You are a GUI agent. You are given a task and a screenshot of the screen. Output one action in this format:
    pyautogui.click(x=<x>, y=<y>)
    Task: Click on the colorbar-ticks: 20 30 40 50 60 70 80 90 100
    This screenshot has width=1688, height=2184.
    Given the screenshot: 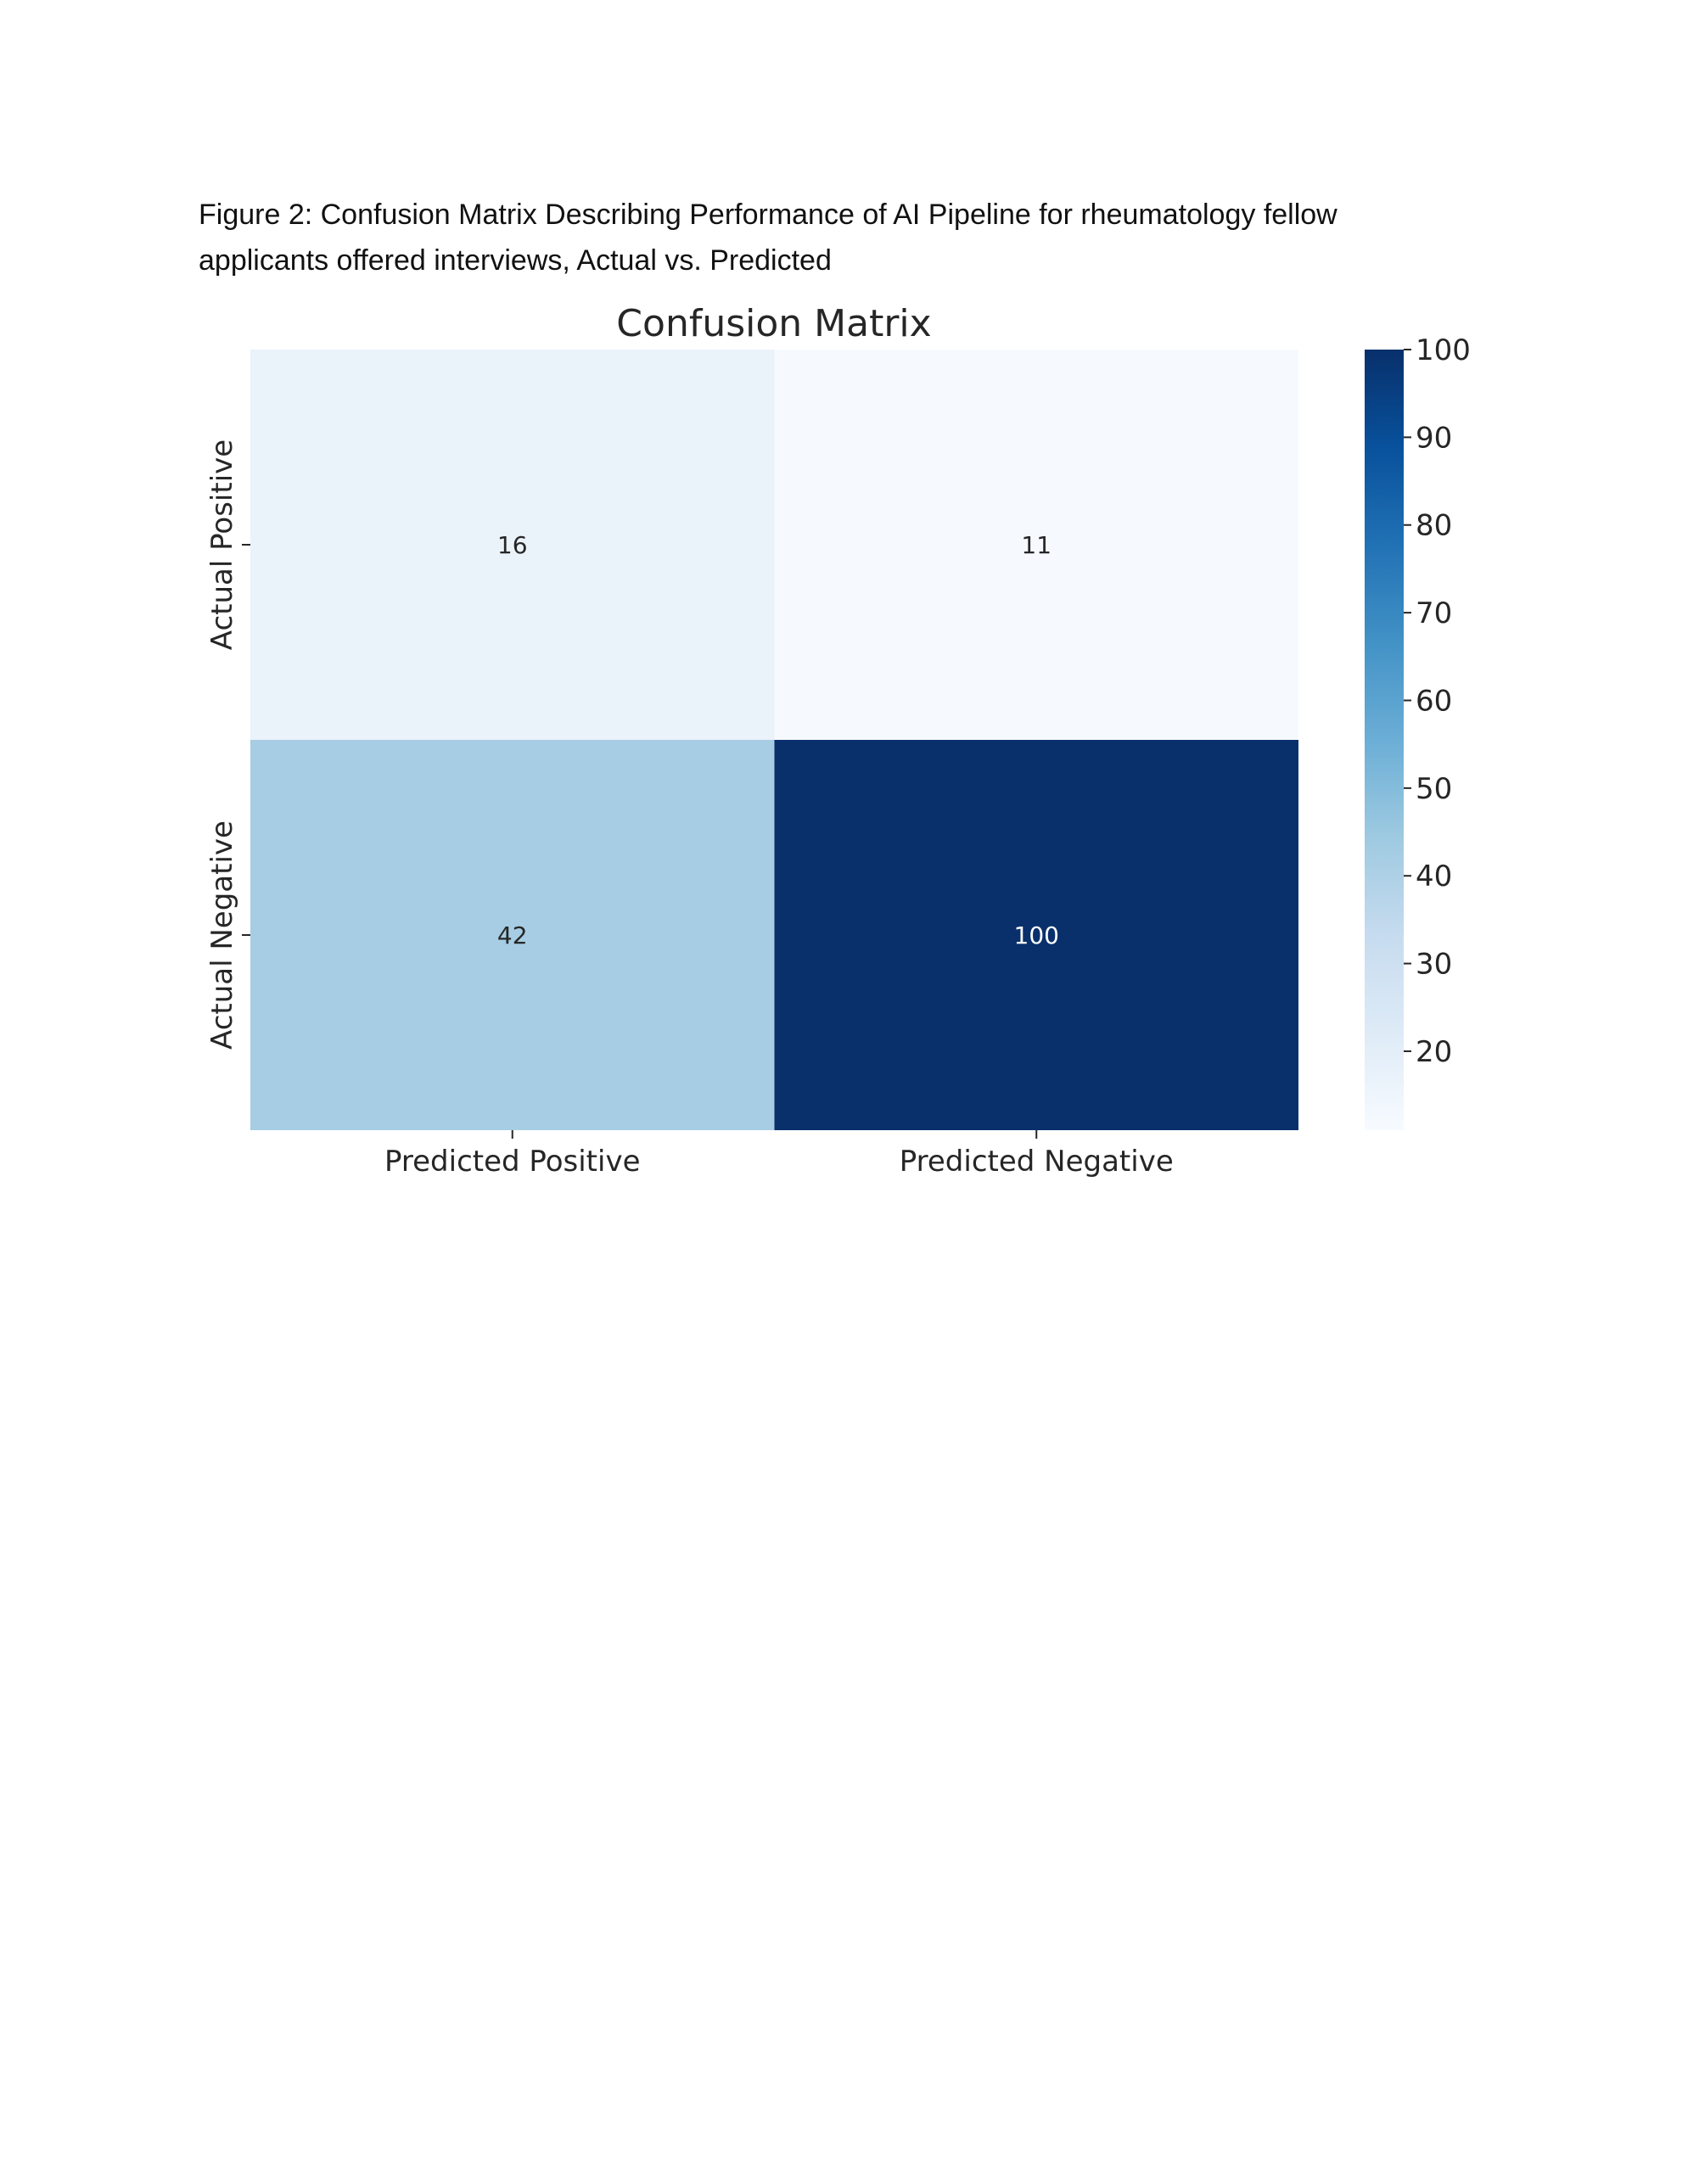 What is the action you would take?
    pyautogui.click(x=1437, y=701)
    